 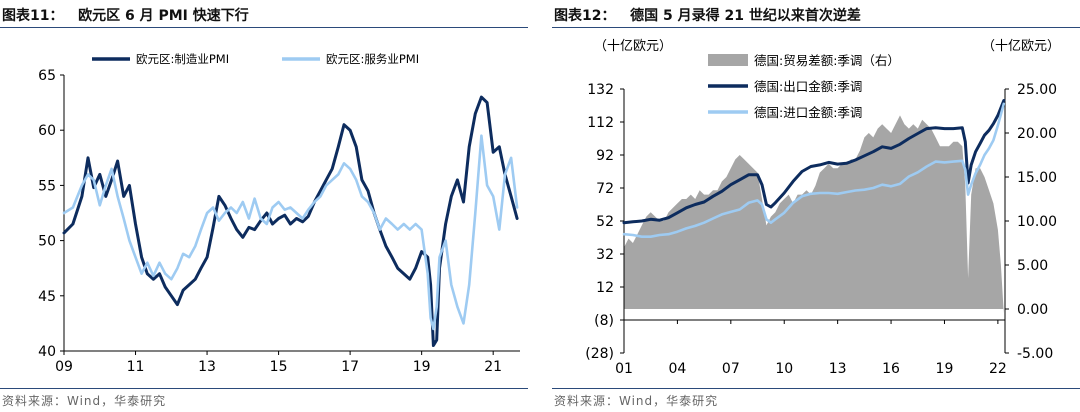 What do you see at coordinates (838, 369) in the screenshot?
I see `right-x-tick-label: 13` at bounding box center [838, 369].